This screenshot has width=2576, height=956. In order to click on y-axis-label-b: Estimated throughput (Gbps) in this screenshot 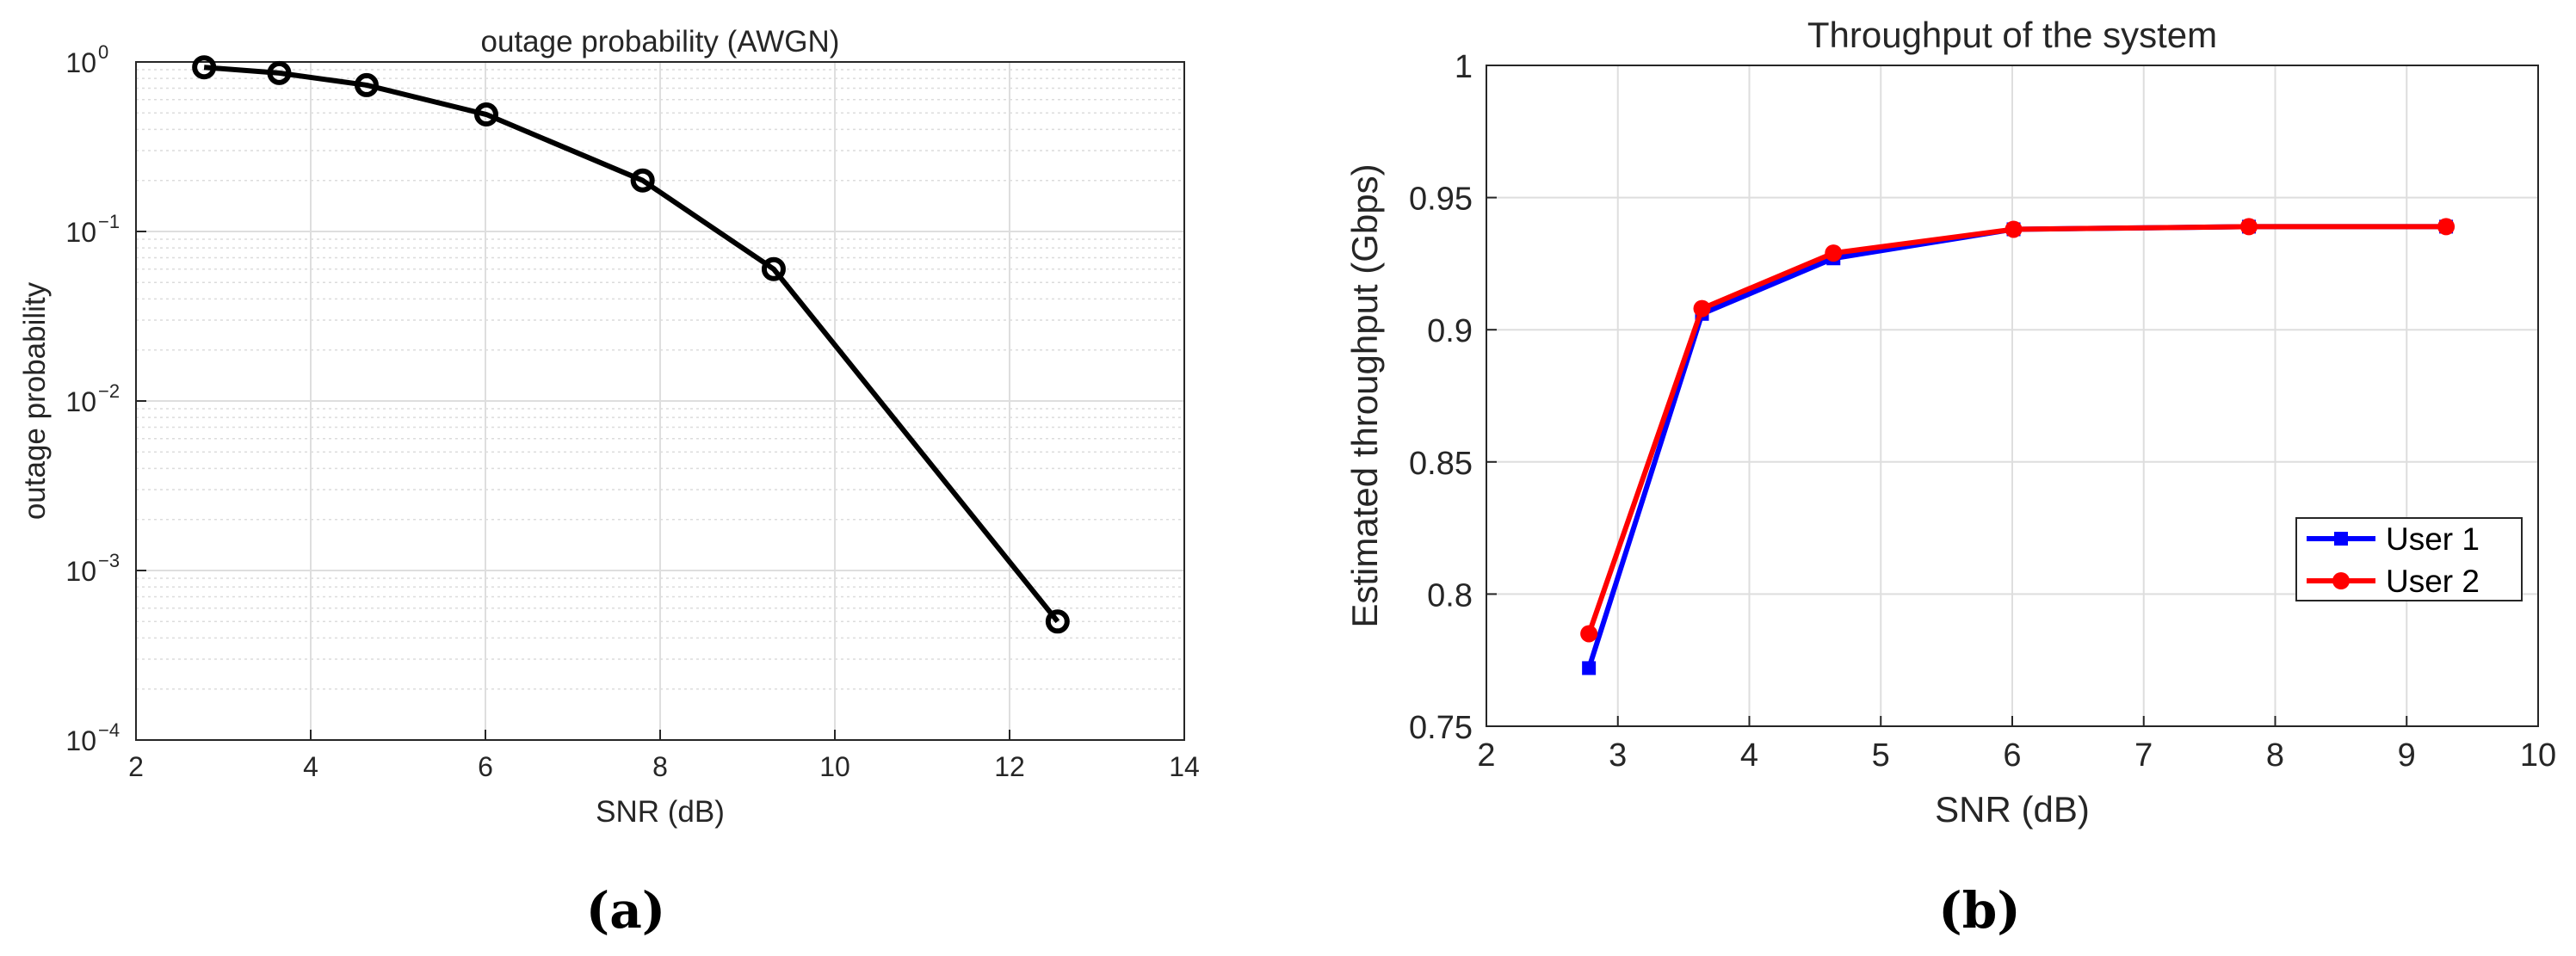, I will do `click(1364, 395)`.